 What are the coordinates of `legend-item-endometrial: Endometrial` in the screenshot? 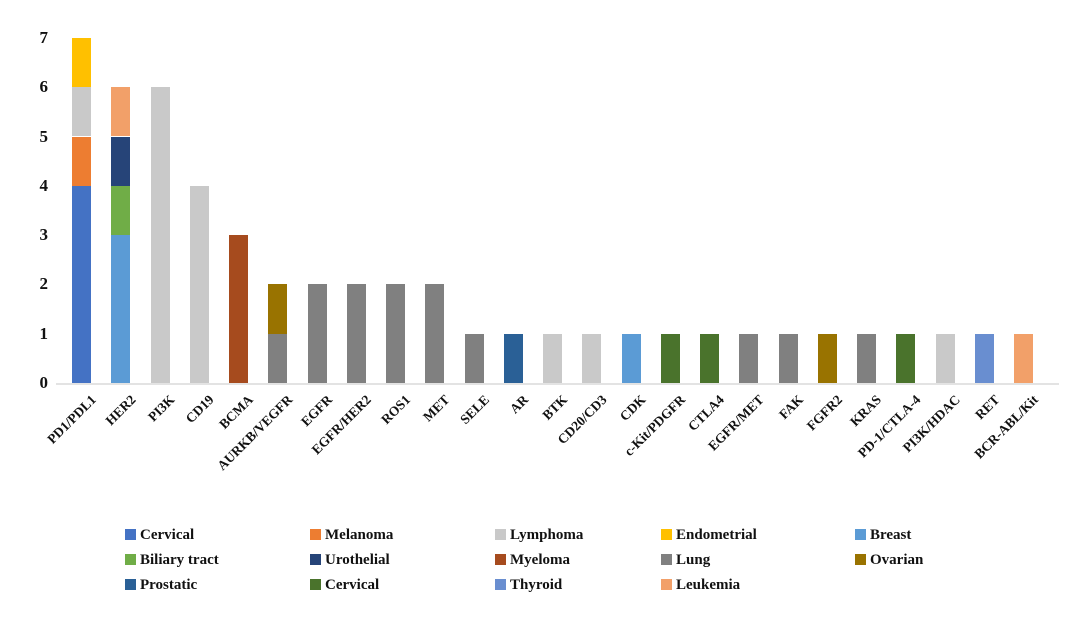 It's located at (709, 535).